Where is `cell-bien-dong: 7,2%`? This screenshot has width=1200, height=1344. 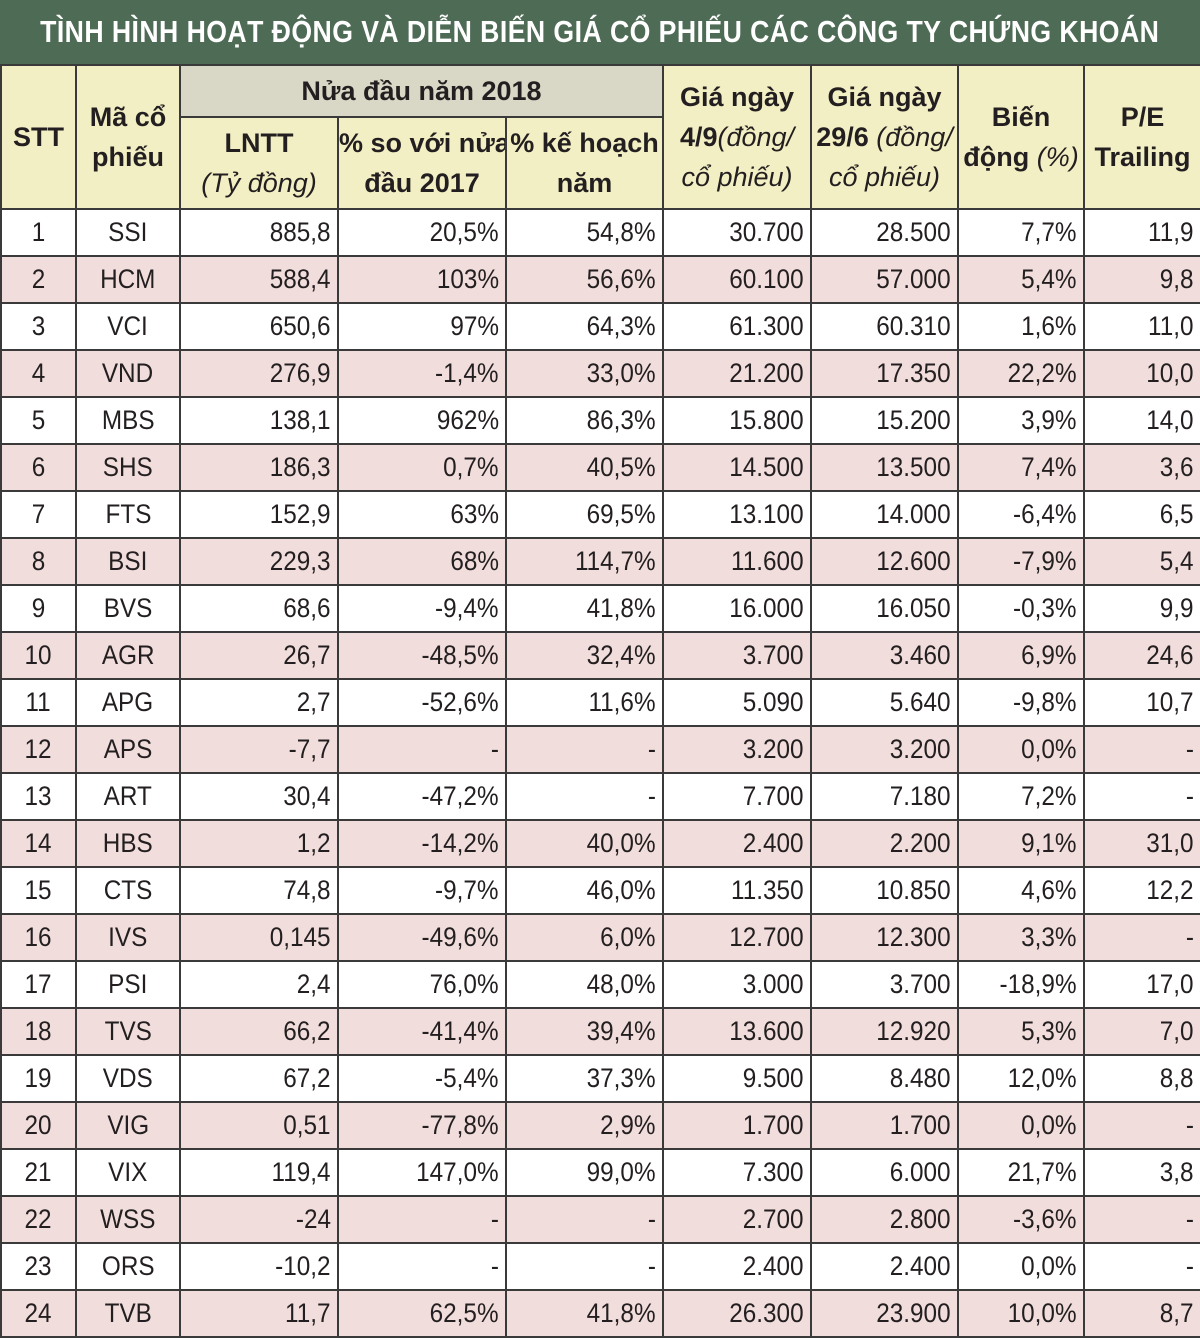
cell-bien-dong: 7,2% is located at coordinates (1021, 796).